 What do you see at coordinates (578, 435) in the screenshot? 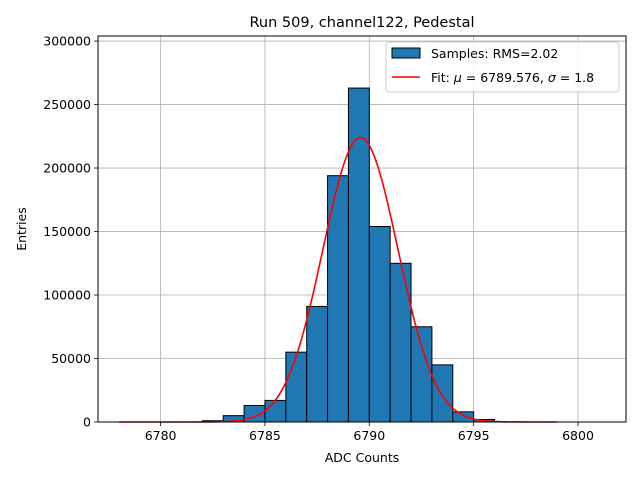
I see `x-tick-label: 6800` at bounding box center [578, 435].